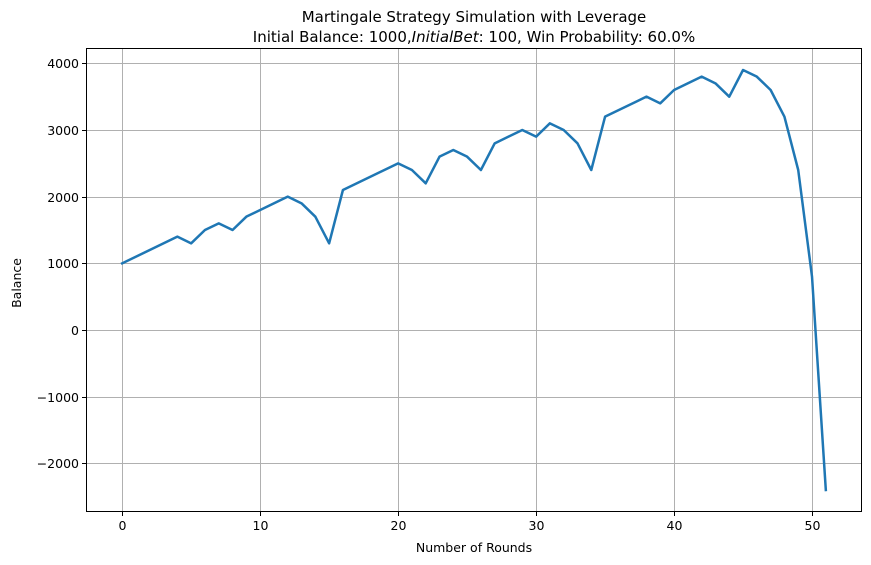  I want to click on x-tick-label: 0, so click(123, 525).